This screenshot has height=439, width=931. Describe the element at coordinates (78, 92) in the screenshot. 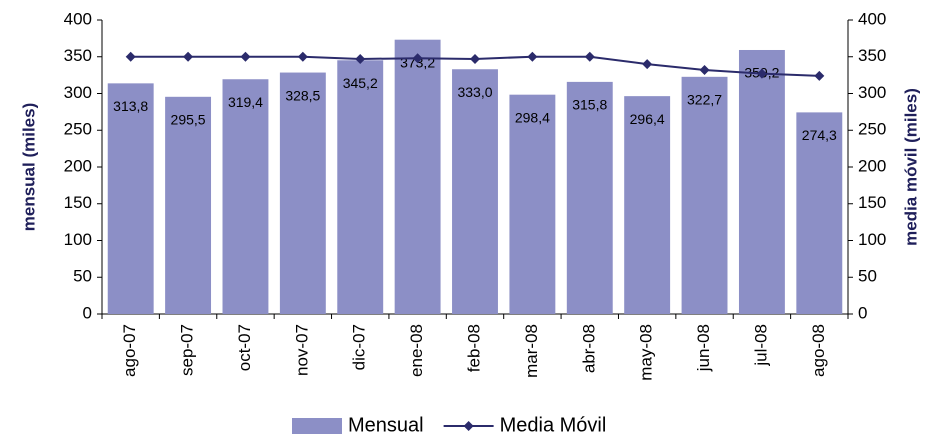

I see `y-tick-label: 300` at that location.